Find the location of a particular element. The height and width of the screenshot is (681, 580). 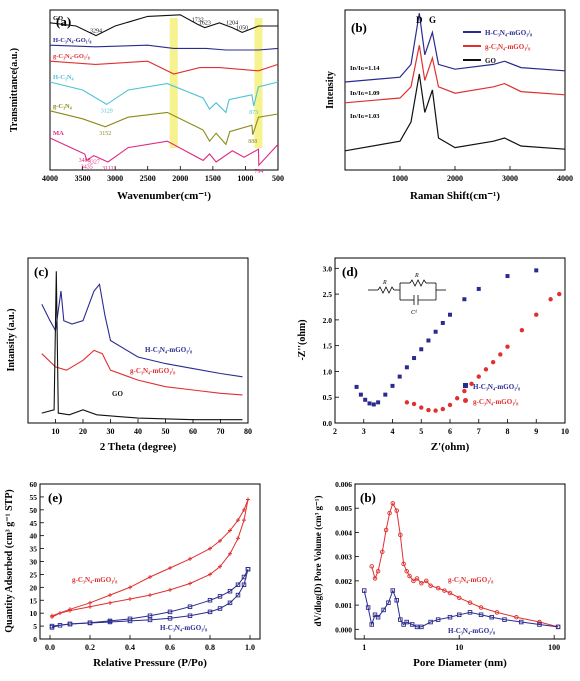

panel-d-point-H-C3N4-mGO1/8-14 is located at coordinates (442, 322).